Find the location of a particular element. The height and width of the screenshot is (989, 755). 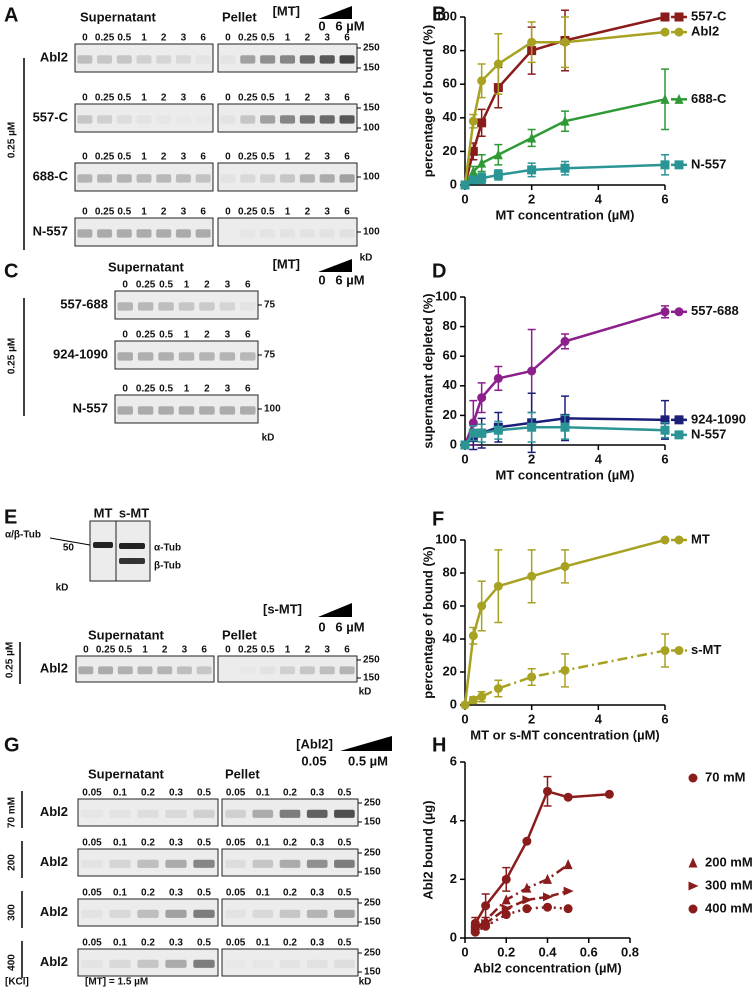

y-tick-label: 0 is located at coordinates (453, 183).